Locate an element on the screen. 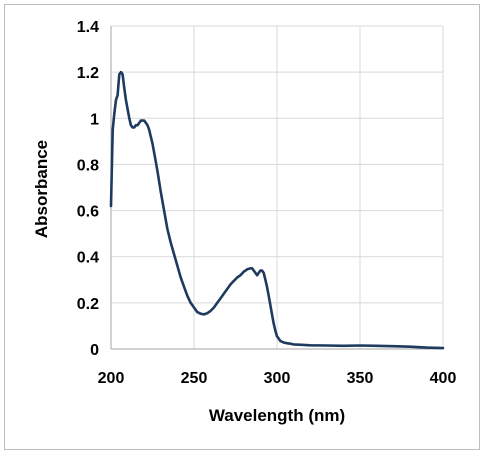 The image size is (486, 456). y-tick-label: 0.4 is located at coordinates (88, 258).